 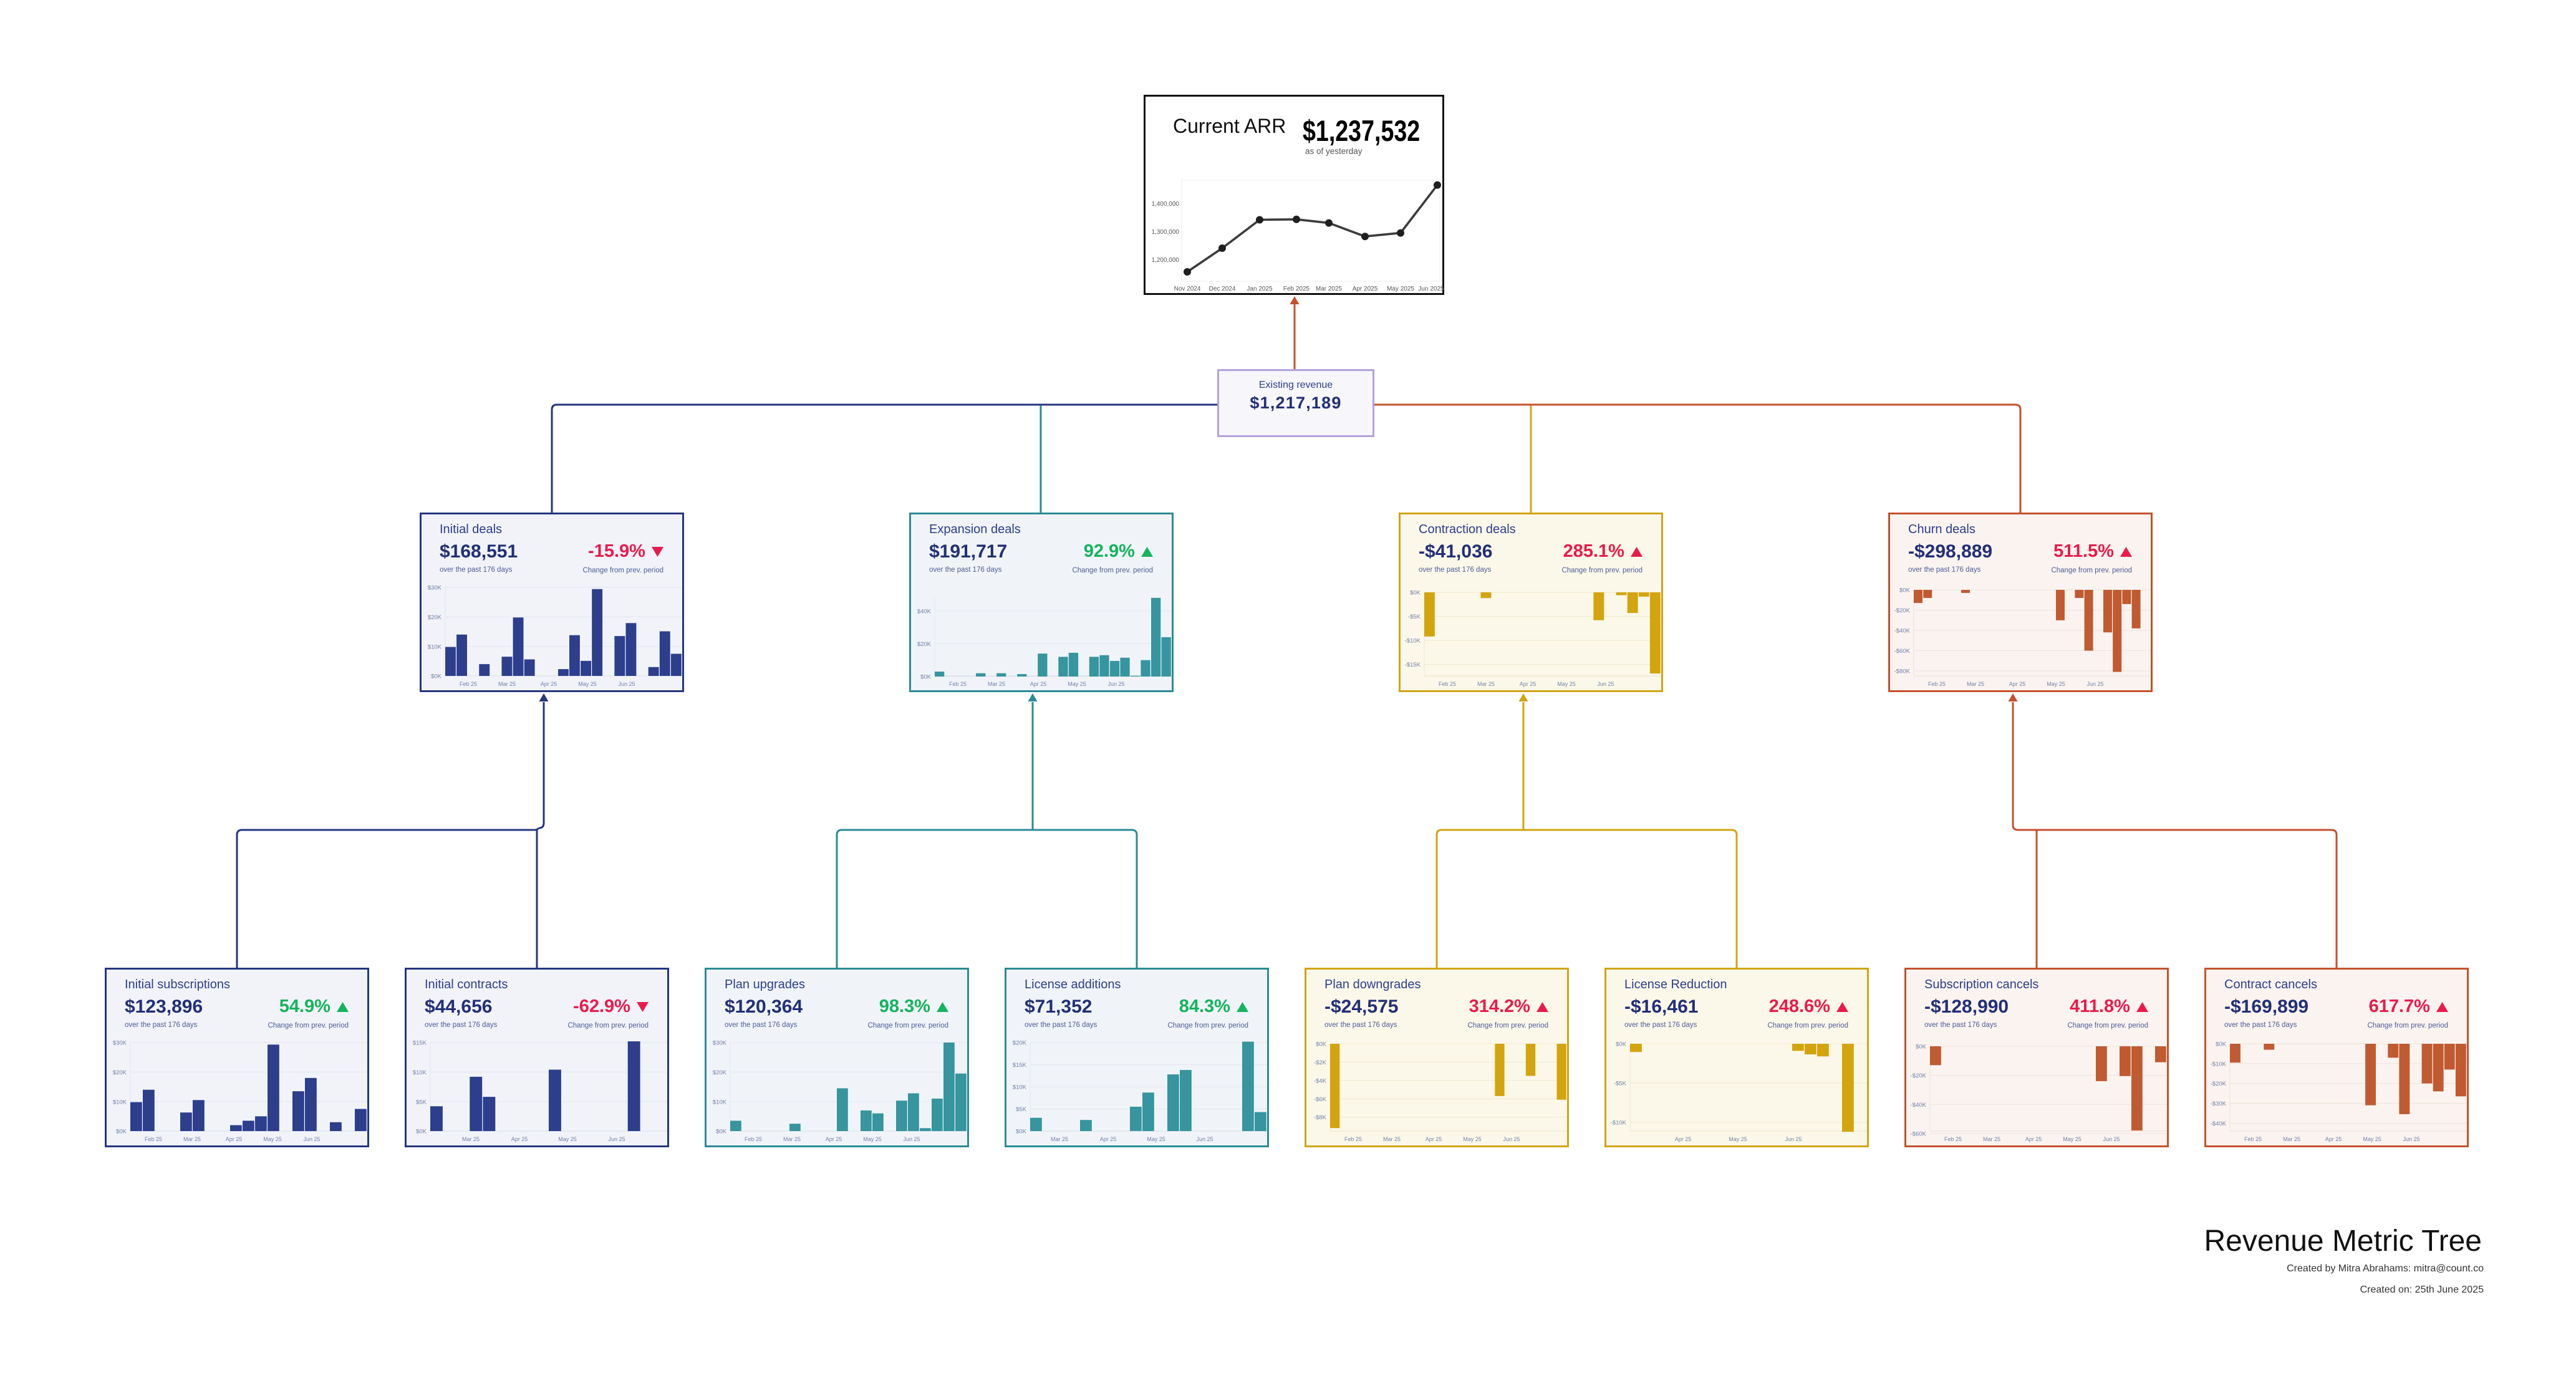 What do you see at coordinates (1329, 289) in the screenshot?
I see `svg-text: Mar 2025` at bounding box center [1329, 289].